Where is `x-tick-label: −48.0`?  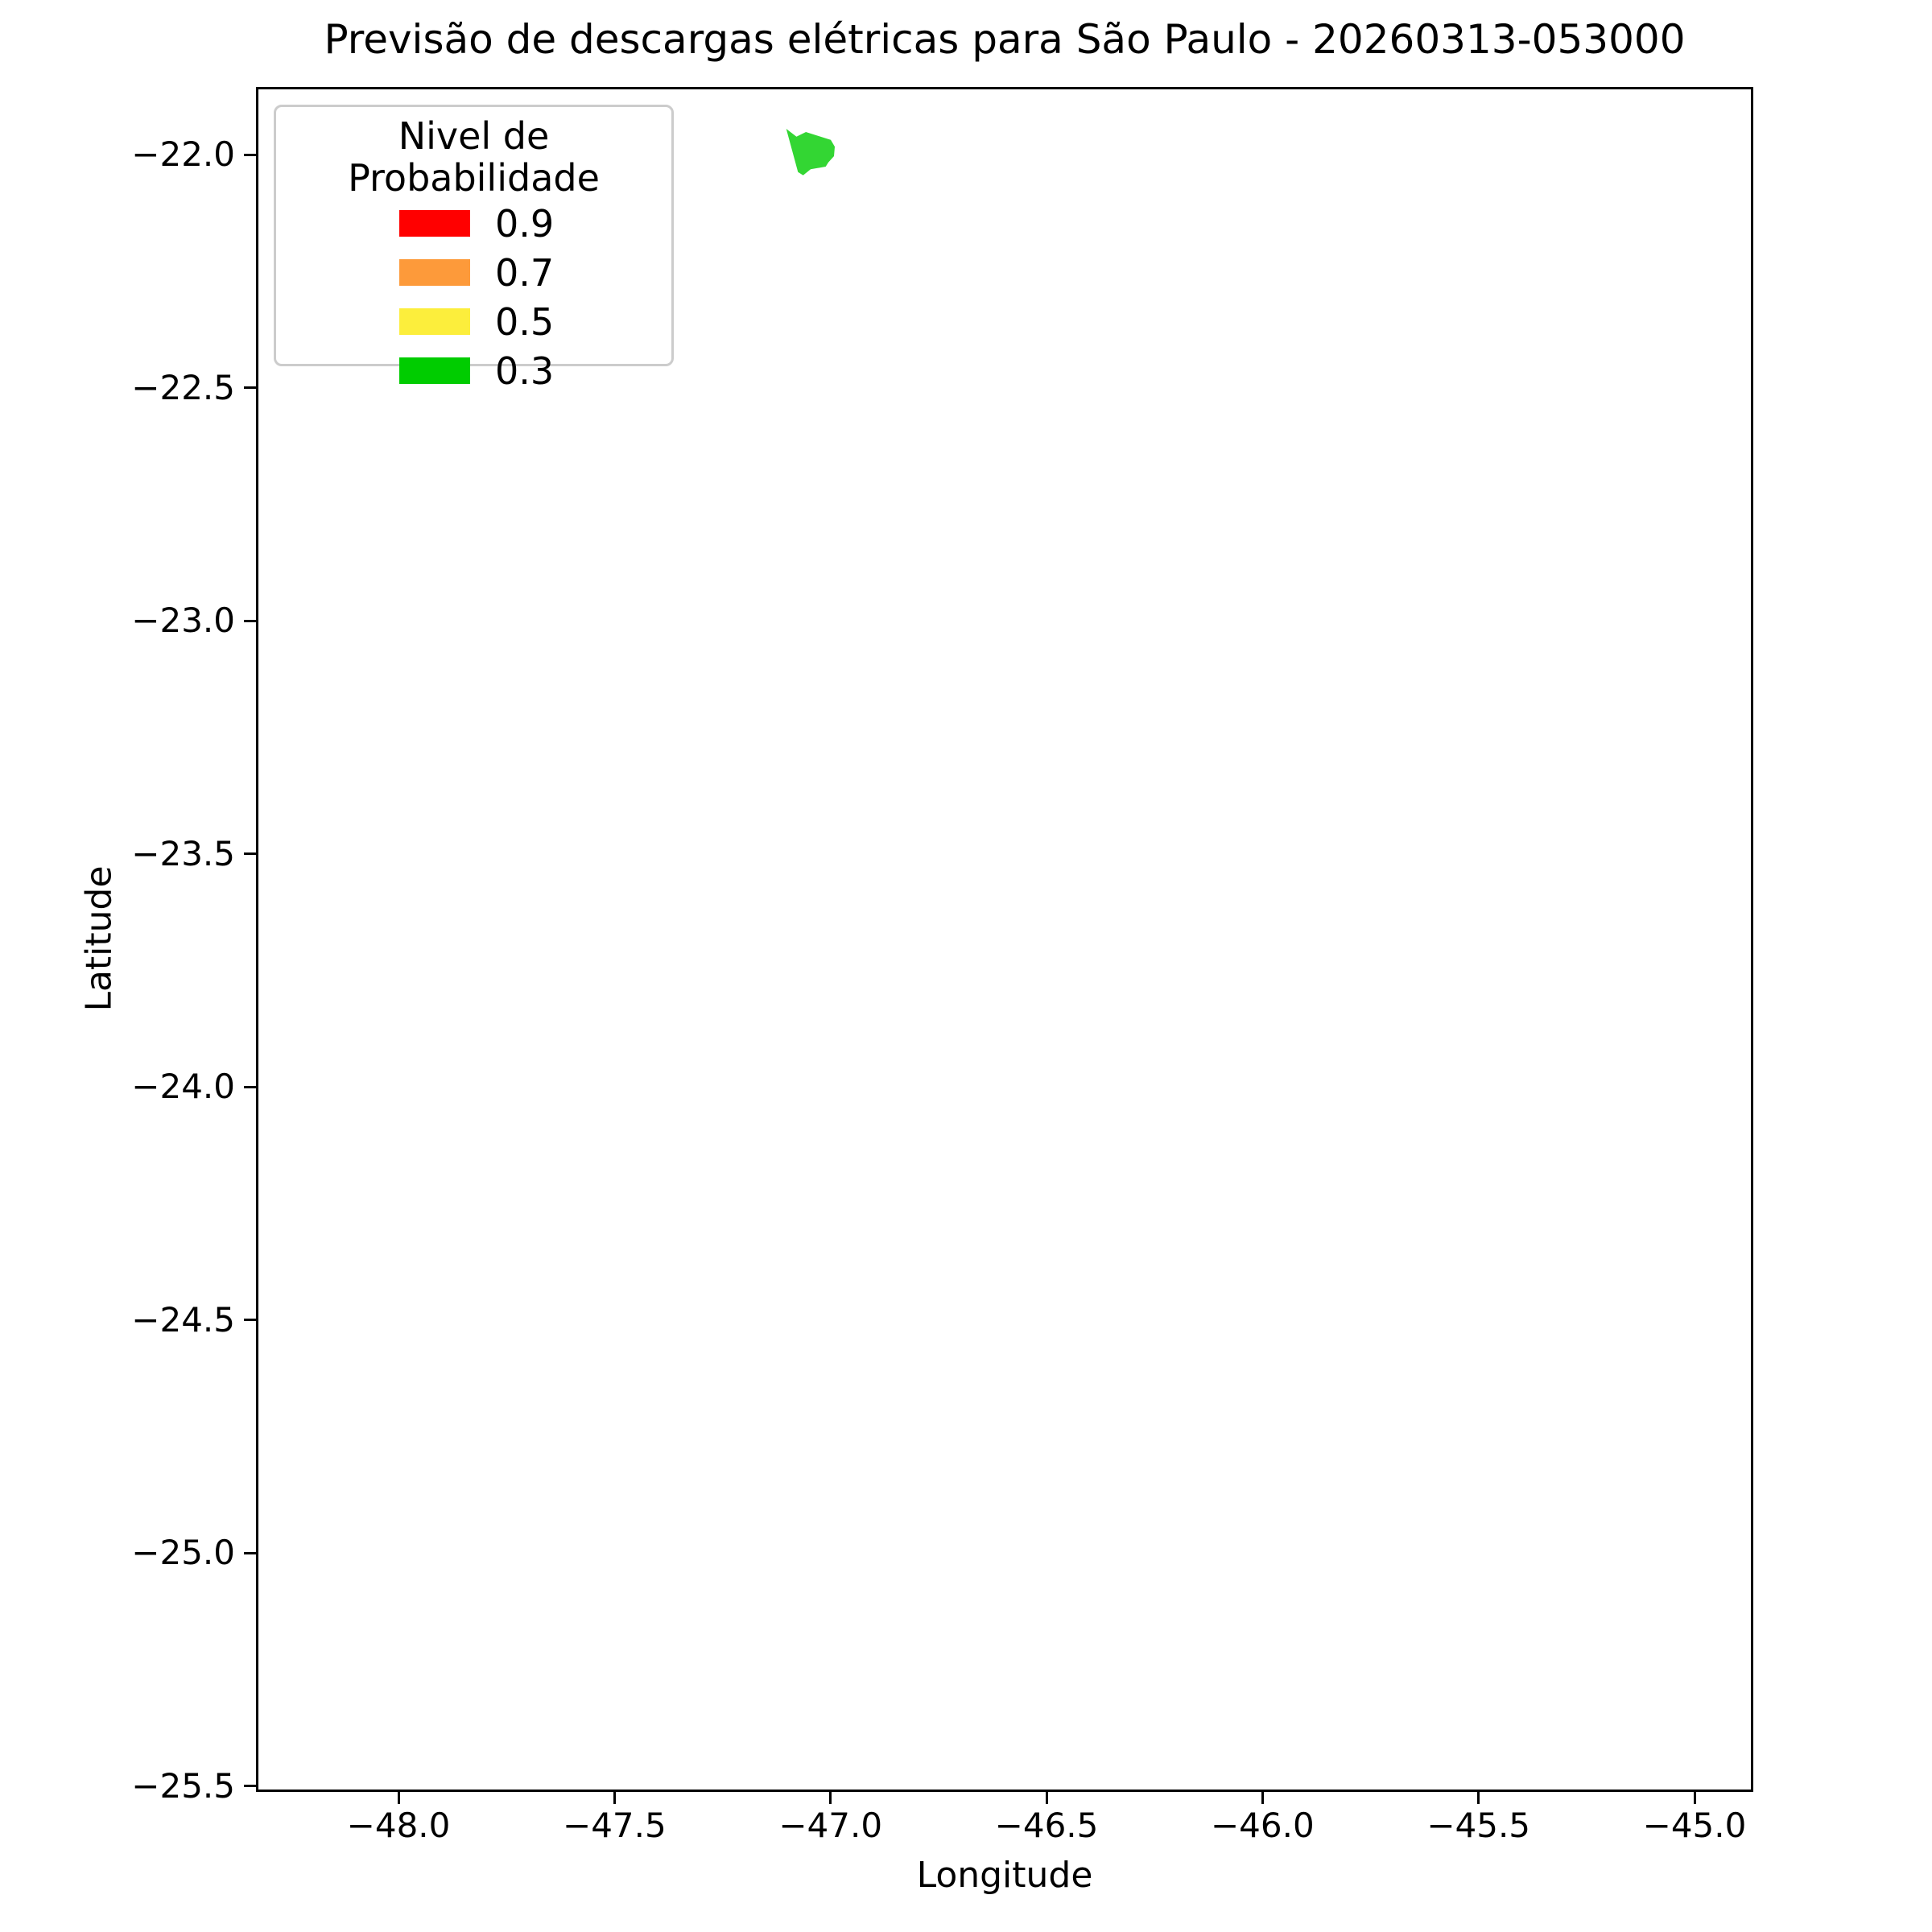
x-tick-label: −48.0 is located at coordinates (398, 1825).